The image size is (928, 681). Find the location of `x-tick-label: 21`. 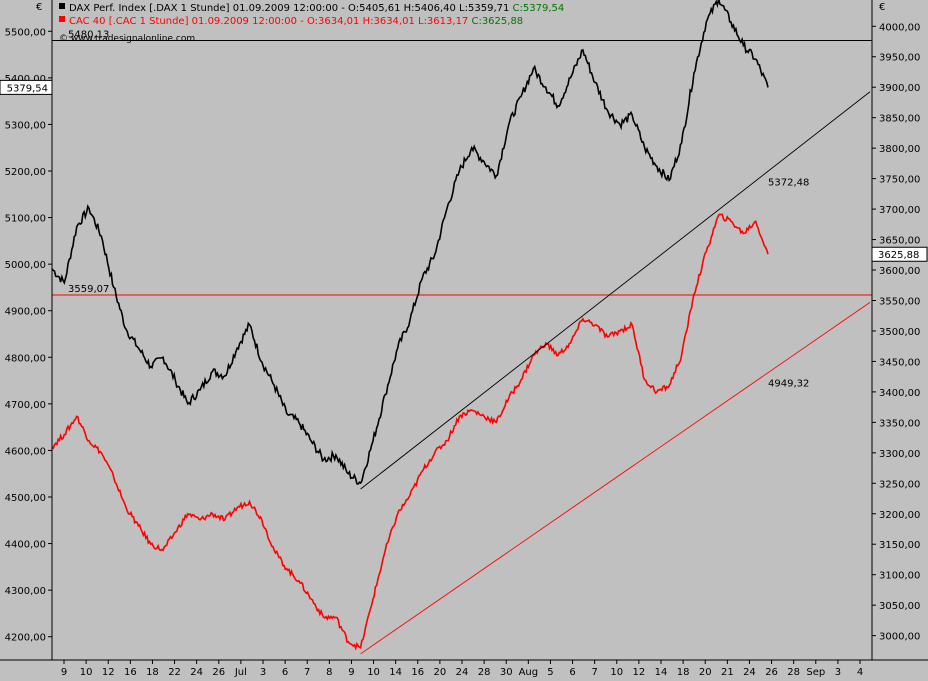

x-tick-label: 21 is located at coordinates (727, 672).